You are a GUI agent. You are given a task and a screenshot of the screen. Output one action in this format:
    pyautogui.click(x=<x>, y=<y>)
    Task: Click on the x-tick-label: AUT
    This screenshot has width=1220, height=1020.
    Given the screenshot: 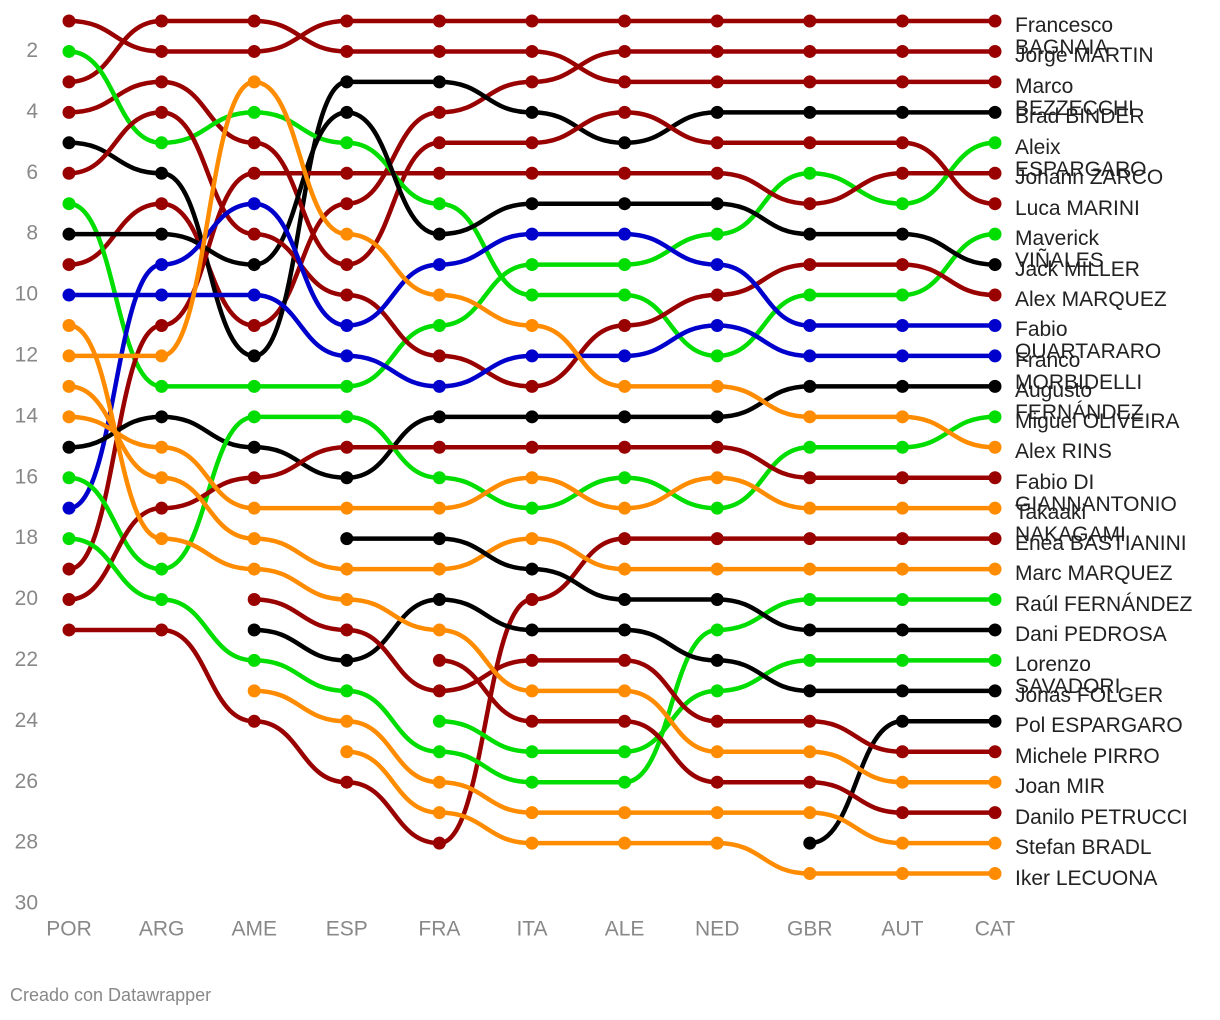 What is the action you would take?
    pyautogui.click(x=902, y=929)
    